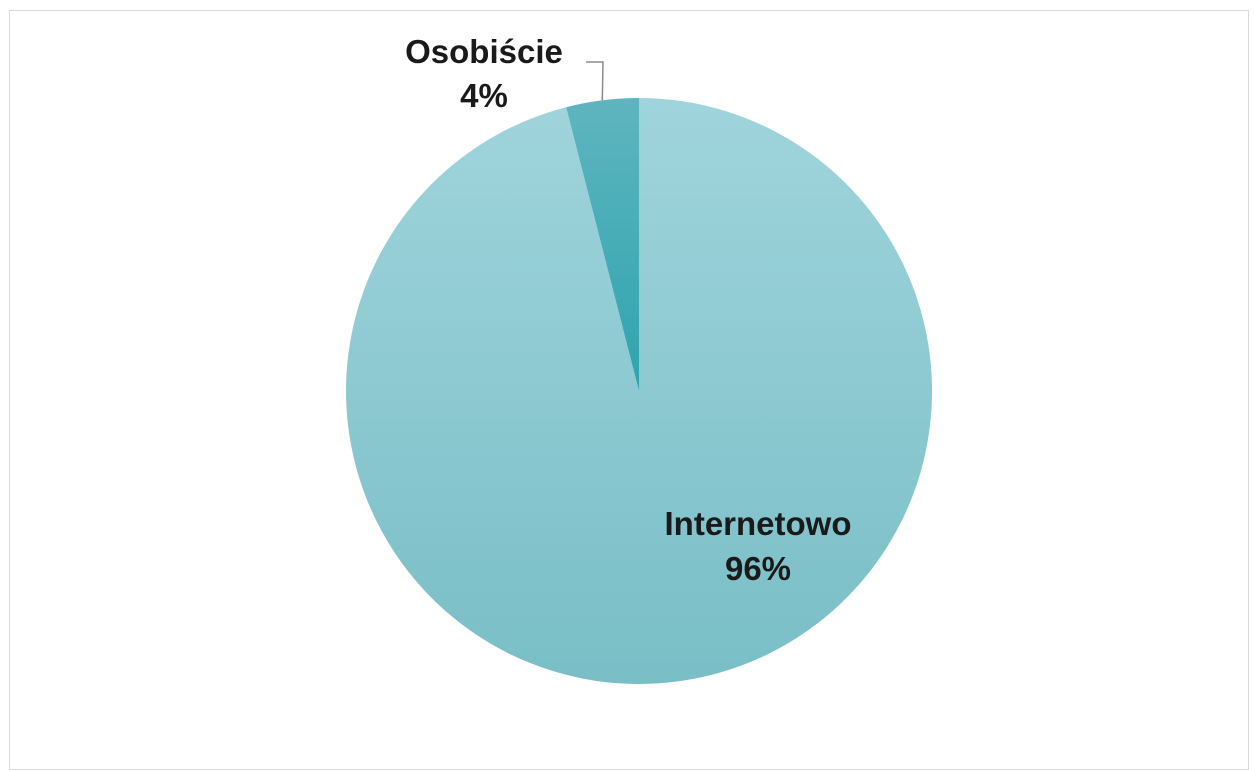 The width and height of the screenshot is (1255, 770). What do you see at coordinates (602, 244) in the screenshot?
I see `pie-slice-osobiscie` at bounding box center [602, 244].